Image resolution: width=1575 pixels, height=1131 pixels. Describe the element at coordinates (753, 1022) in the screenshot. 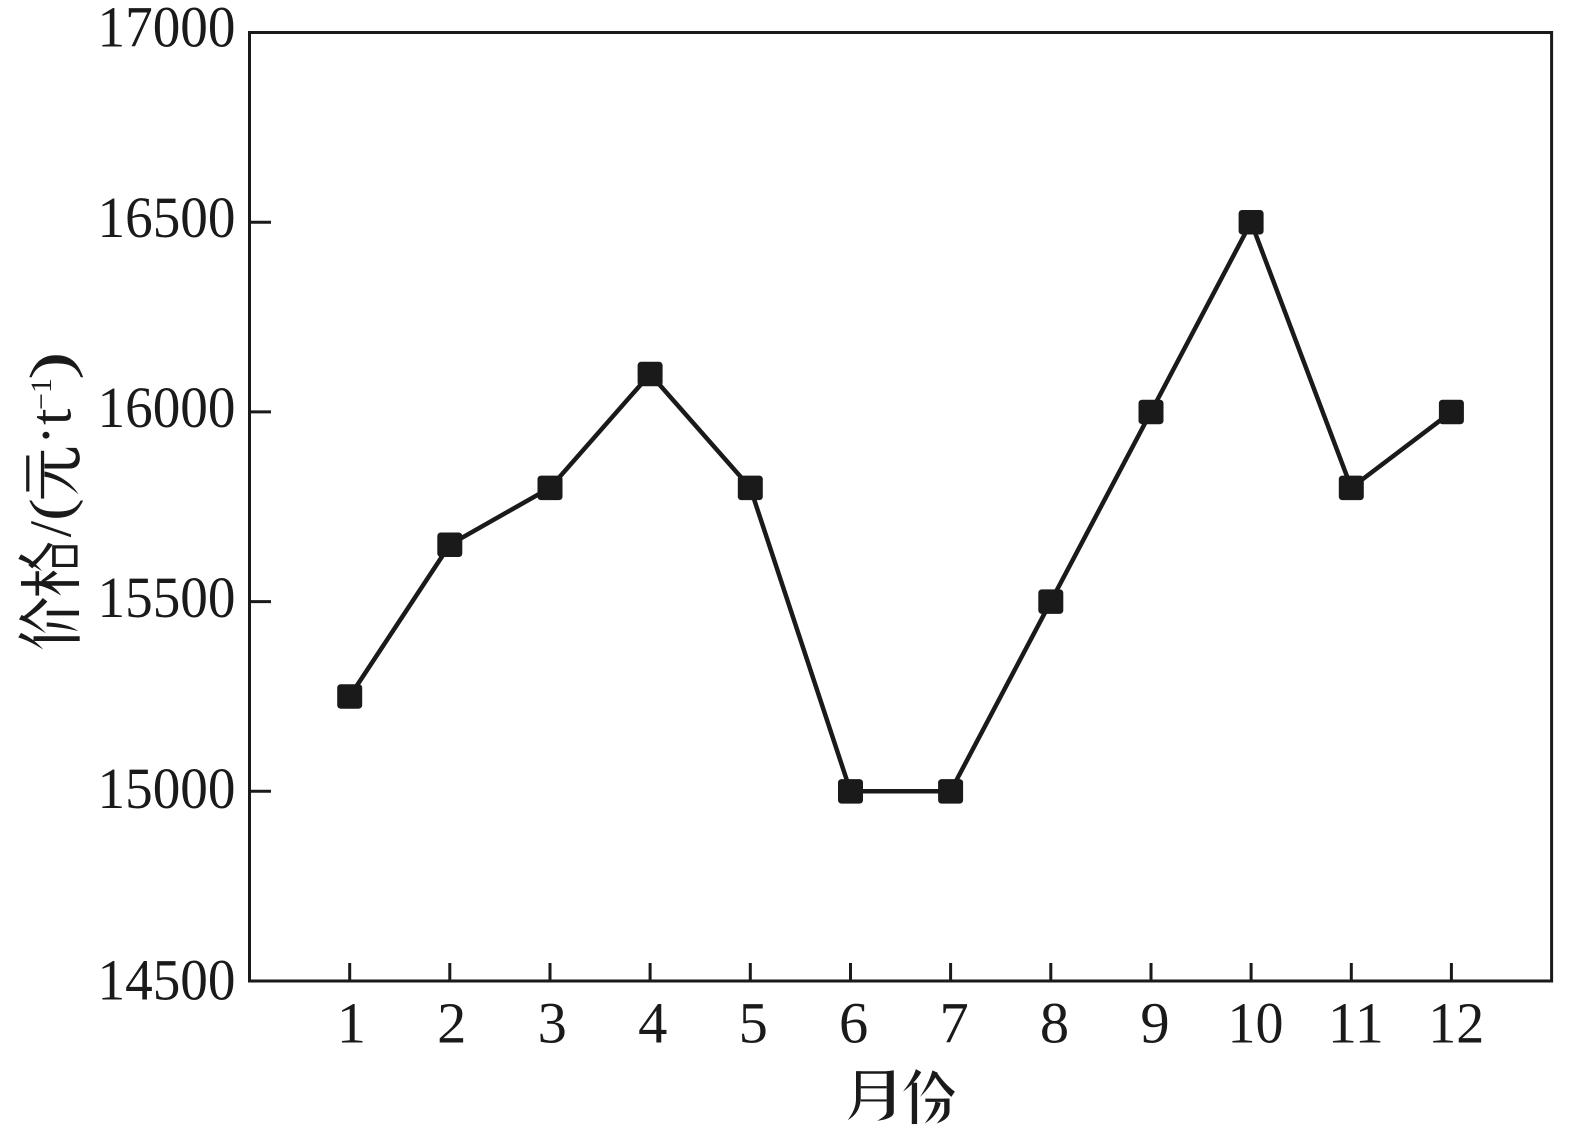

I see `svg-text: 5` at that location.